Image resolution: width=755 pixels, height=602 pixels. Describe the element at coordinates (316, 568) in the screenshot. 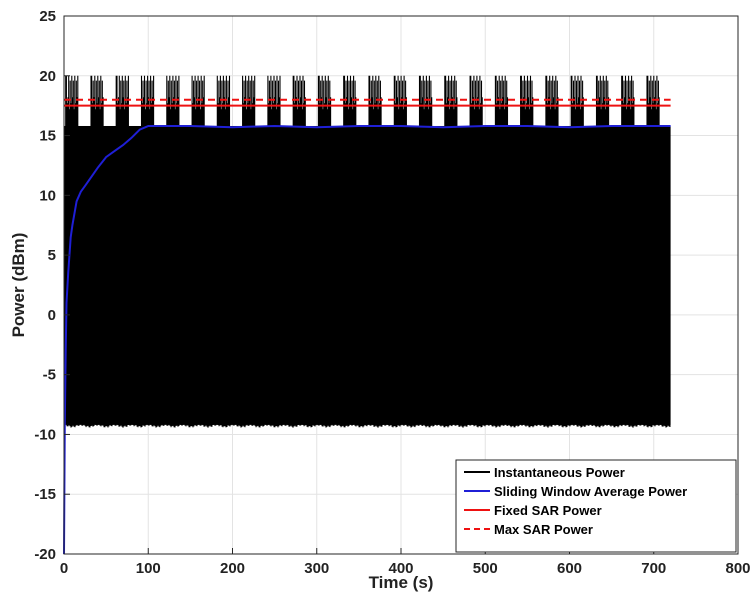

I see `x-tick-label: 300` at that location.